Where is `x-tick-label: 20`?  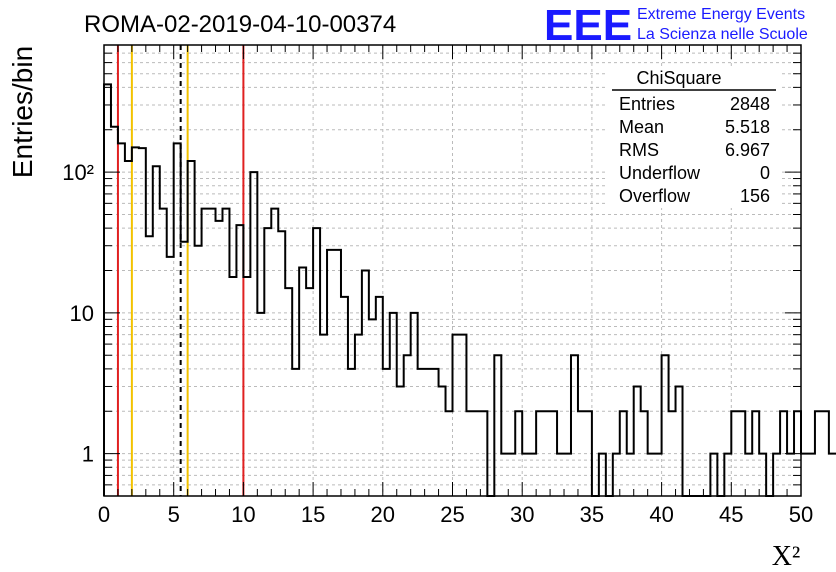
x-tick-label: 20 is located at coordinates (383, 514).